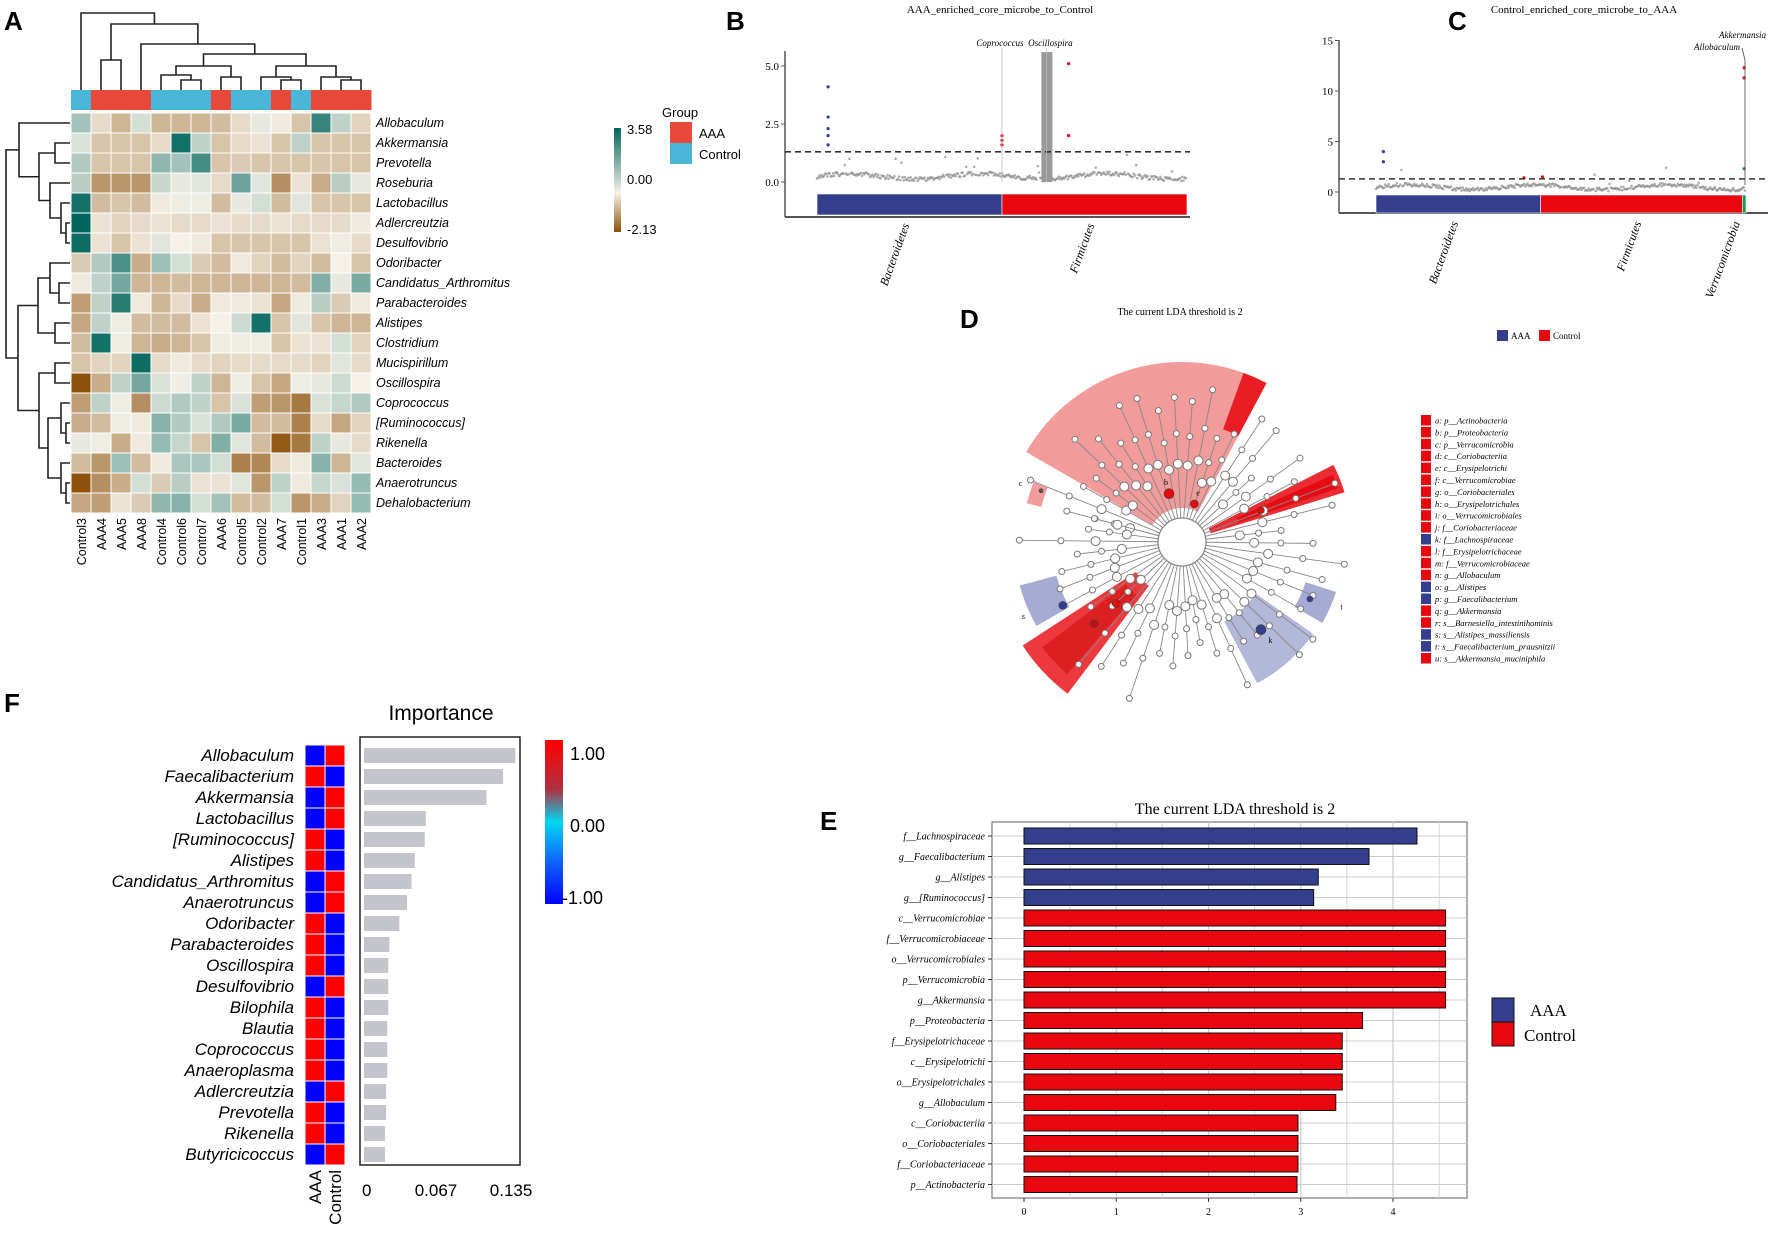 The height and width of the screenshot is (1238, 1772). What do you see at coordinates (1021, 483) in the screenshot?
I see `clade-letter: c` at bounding box center [1021, 483].